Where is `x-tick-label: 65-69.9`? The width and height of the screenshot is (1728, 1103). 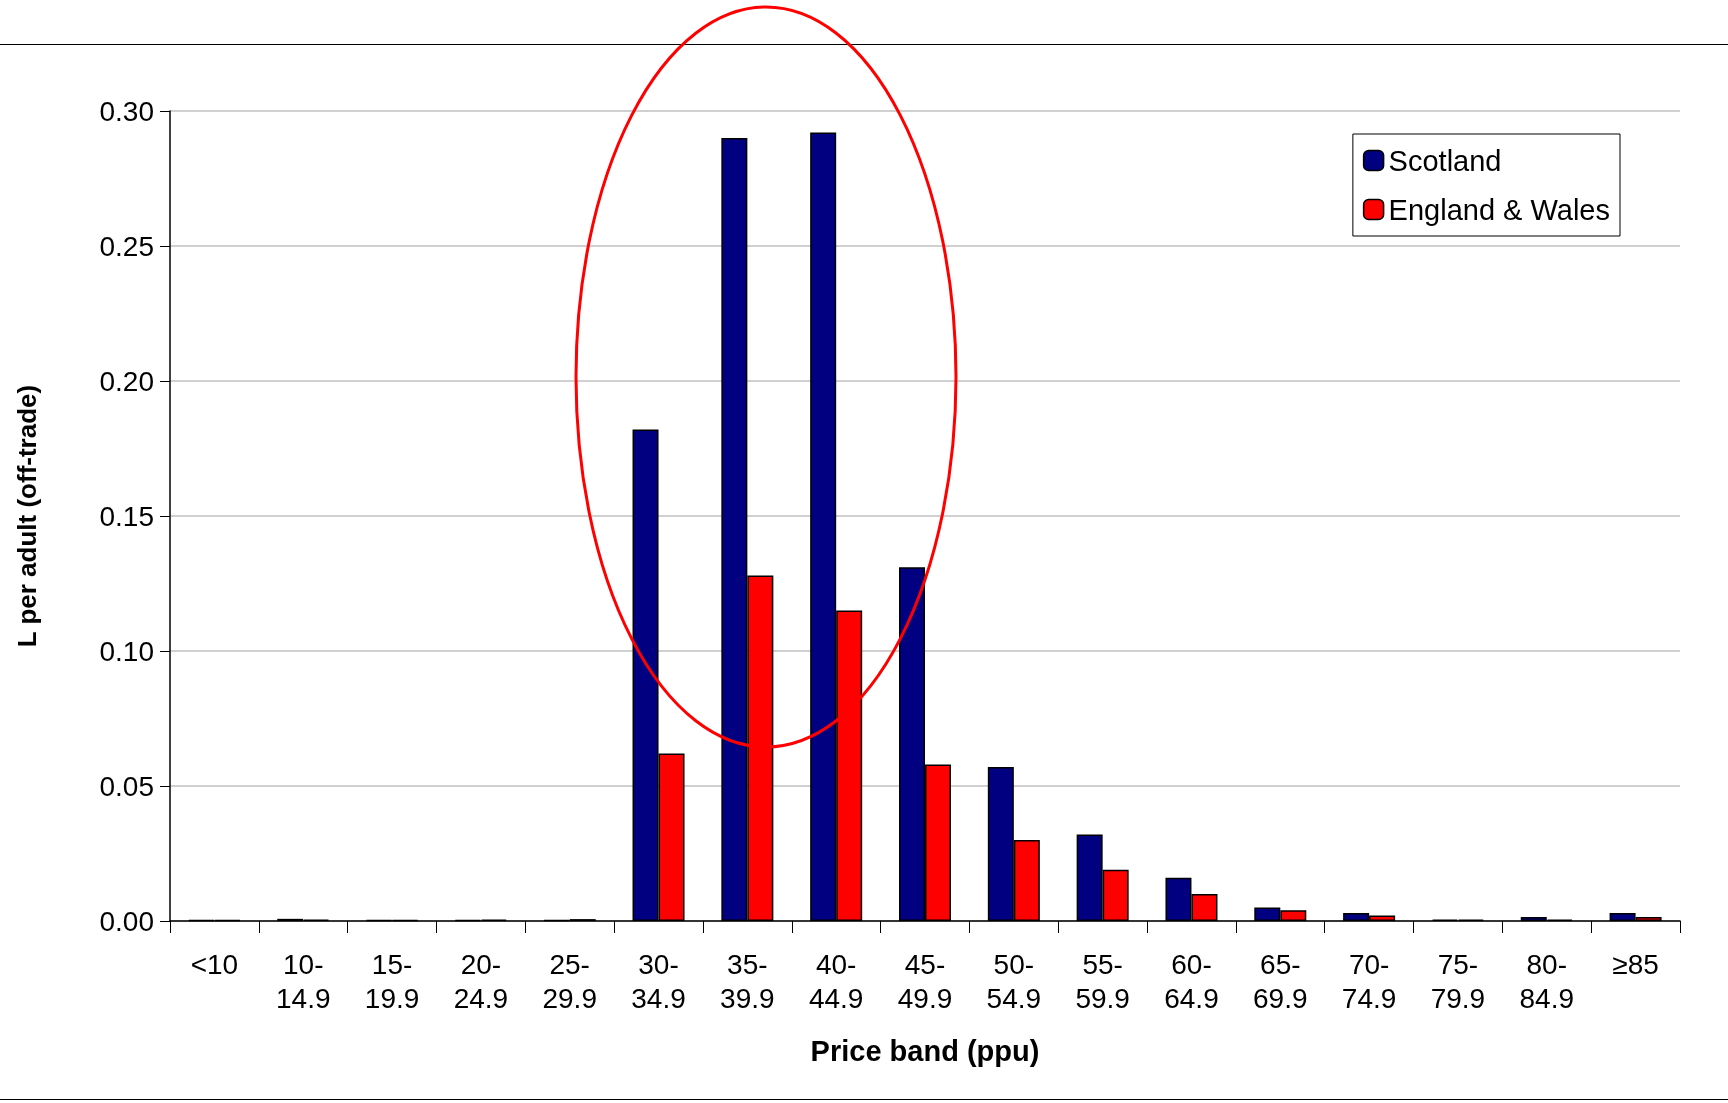 x-tick-label: 65-69.9 is located at coordinates (1280, 981).